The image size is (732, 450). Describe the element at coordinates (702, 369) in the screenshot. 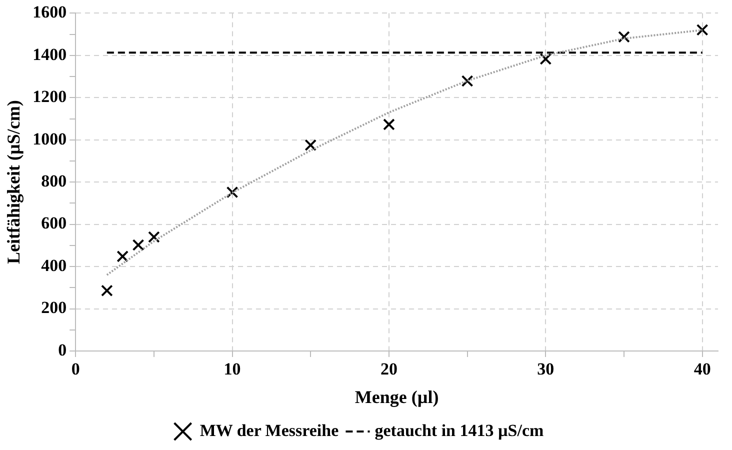

I see `x-tick-label: 40` at that location.